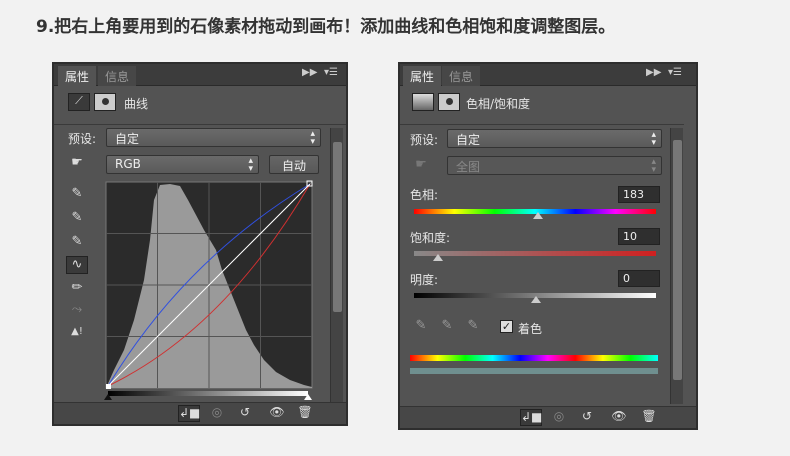  What do you see at coordinates (424, 280) in the screenshot?
I see `lightness-label: 明度:` at bounding box center [424, 280].